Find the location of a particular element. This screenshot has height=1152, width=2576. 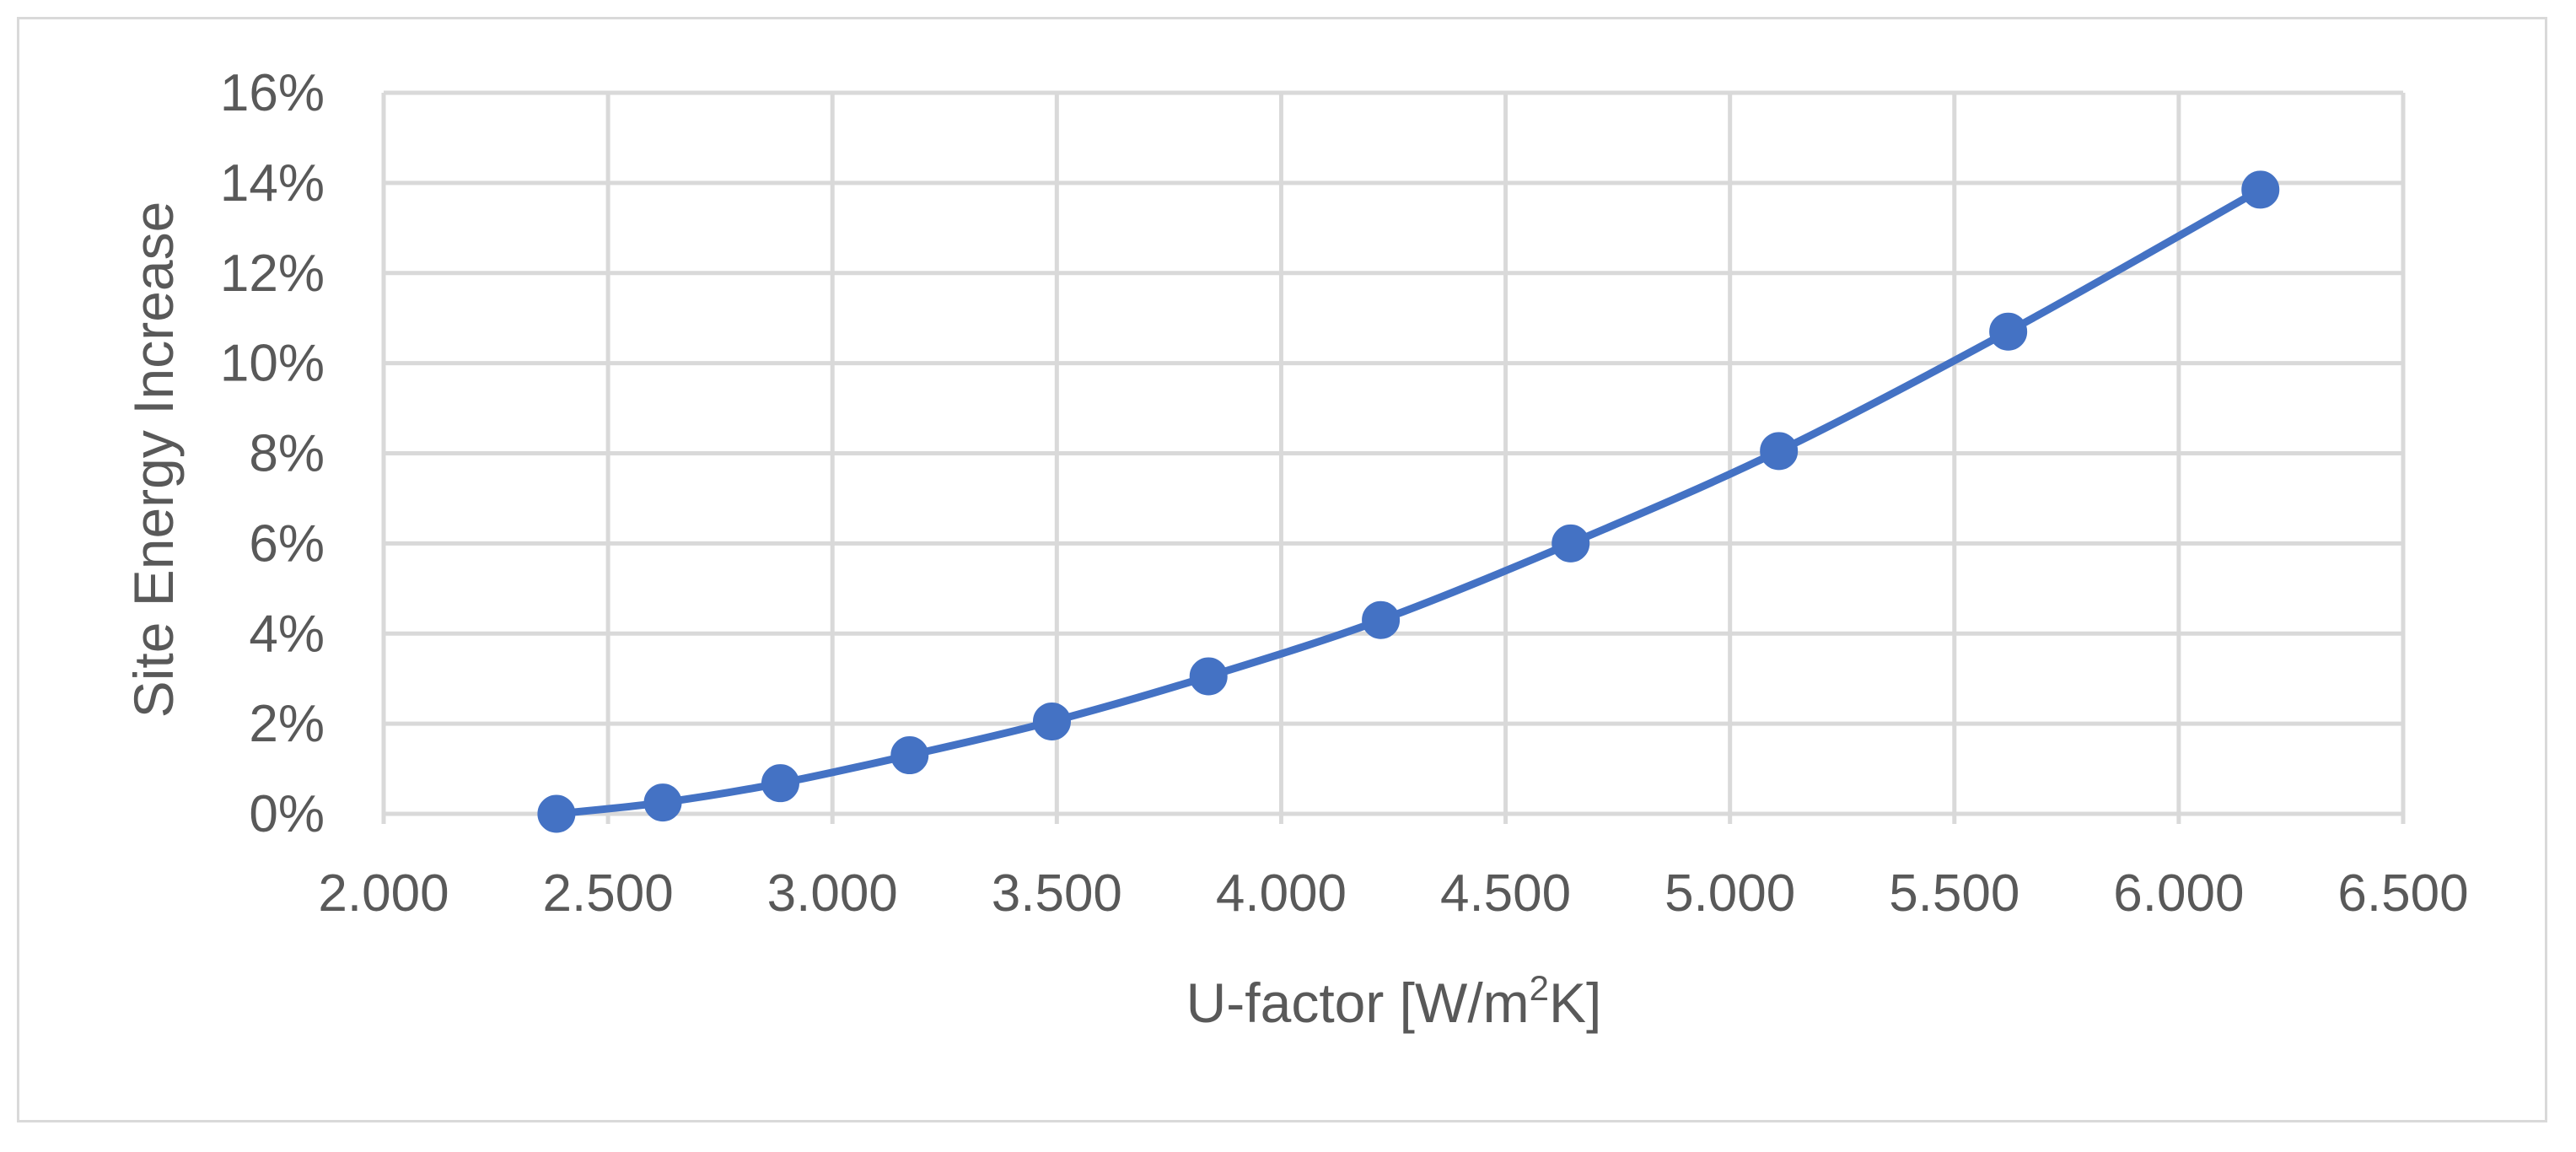

x-tick-label: 5.000 is located at coordinates (1730, 893).